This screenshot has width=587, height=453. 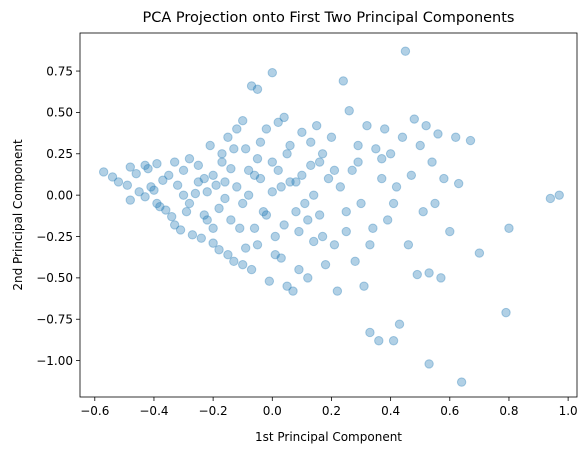 What do you see at coordinates (54, 278) in the screenshot?
I see `y-tick-label: −0.50` at bounding box center [54, 278].